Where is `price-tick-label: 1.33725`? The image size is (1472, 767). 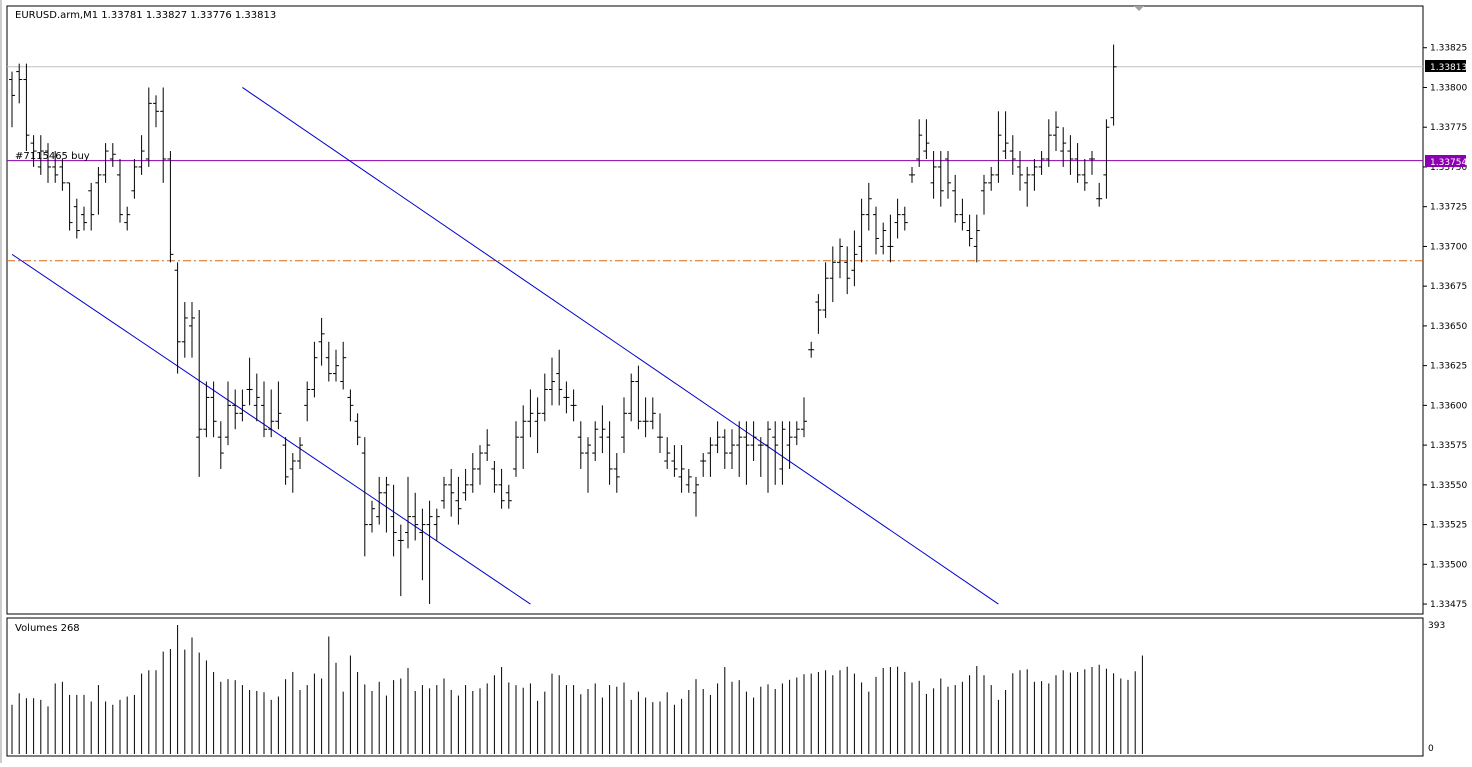
price-tick-label: 1.33725 is located at coordinates (1448, 208).